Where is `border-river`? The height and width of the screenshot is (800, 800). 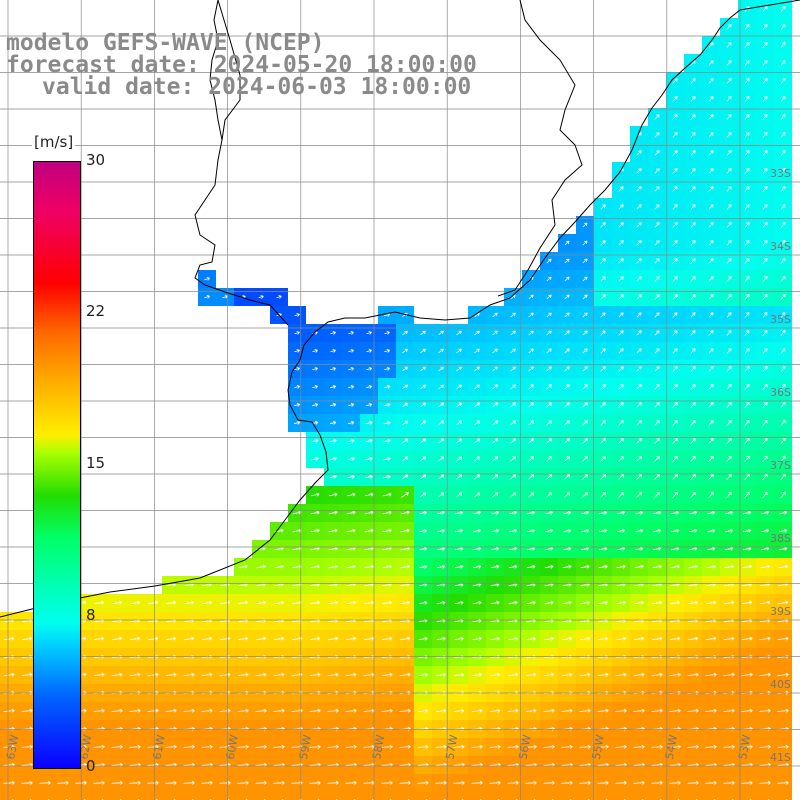 border-river is located at coordinates (229, 70).